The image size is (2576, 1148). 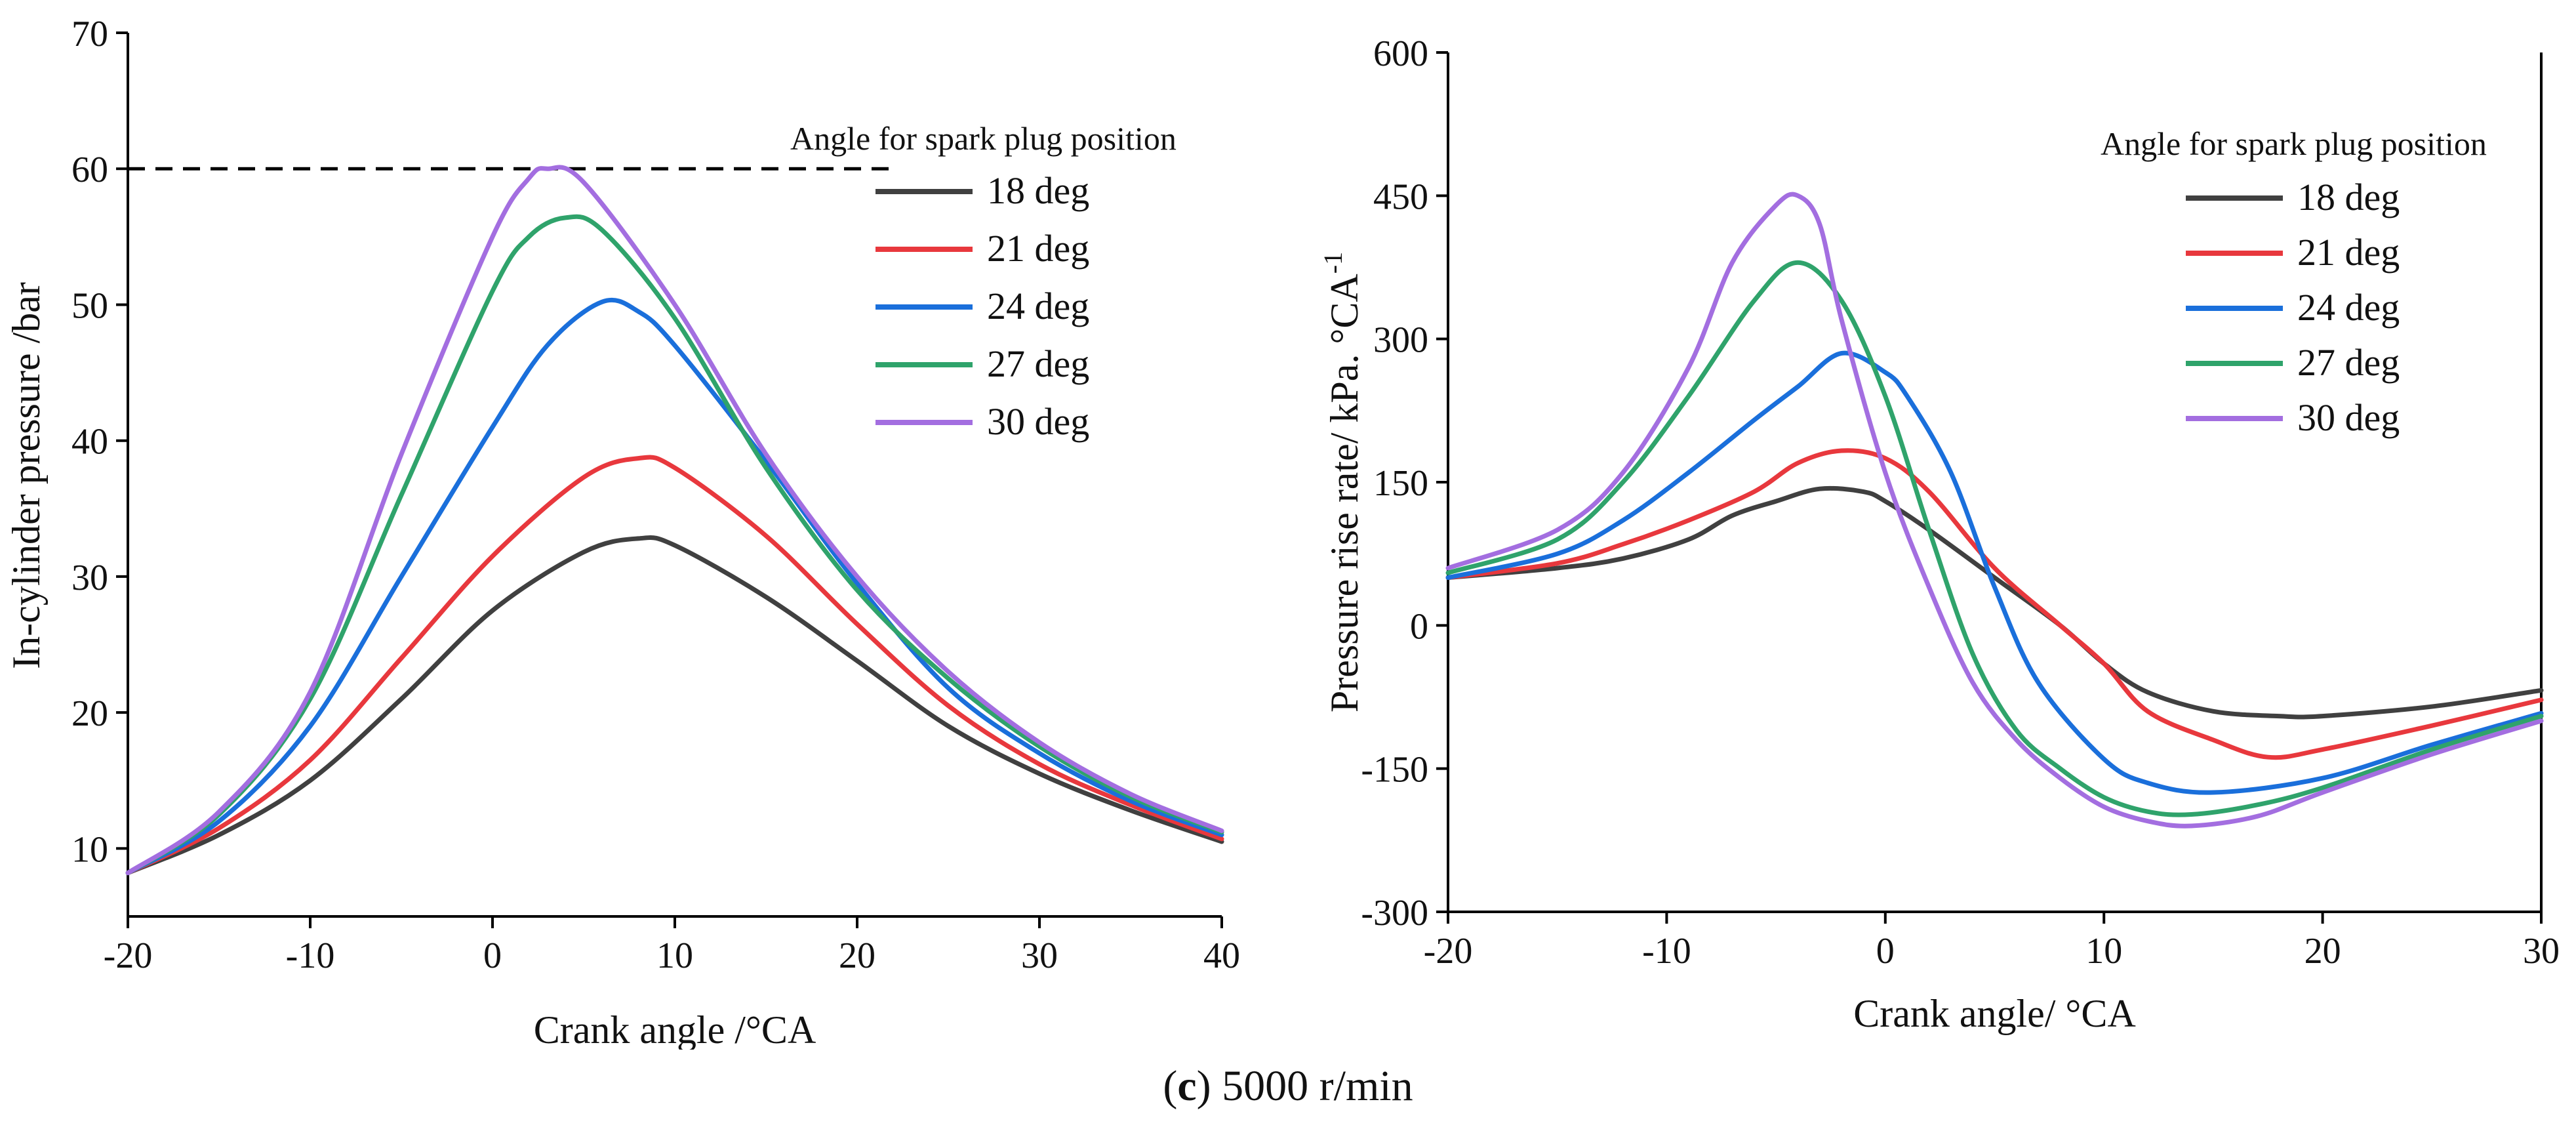 I want to click on y-tick-label: 60, so click(x=89, y=170).